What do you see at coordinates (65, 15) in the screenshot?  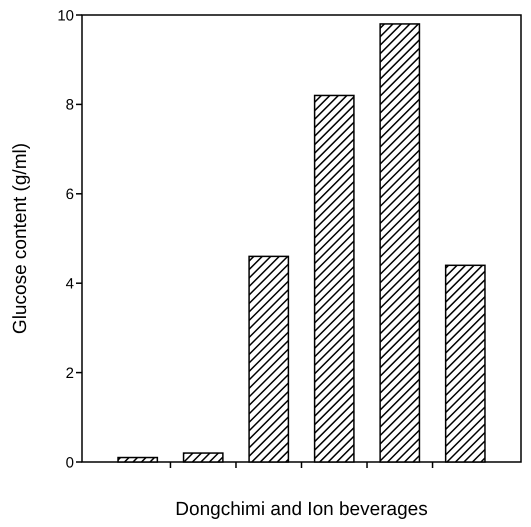 I see `y-tick-label: 10` at bounding box center [65, 15].